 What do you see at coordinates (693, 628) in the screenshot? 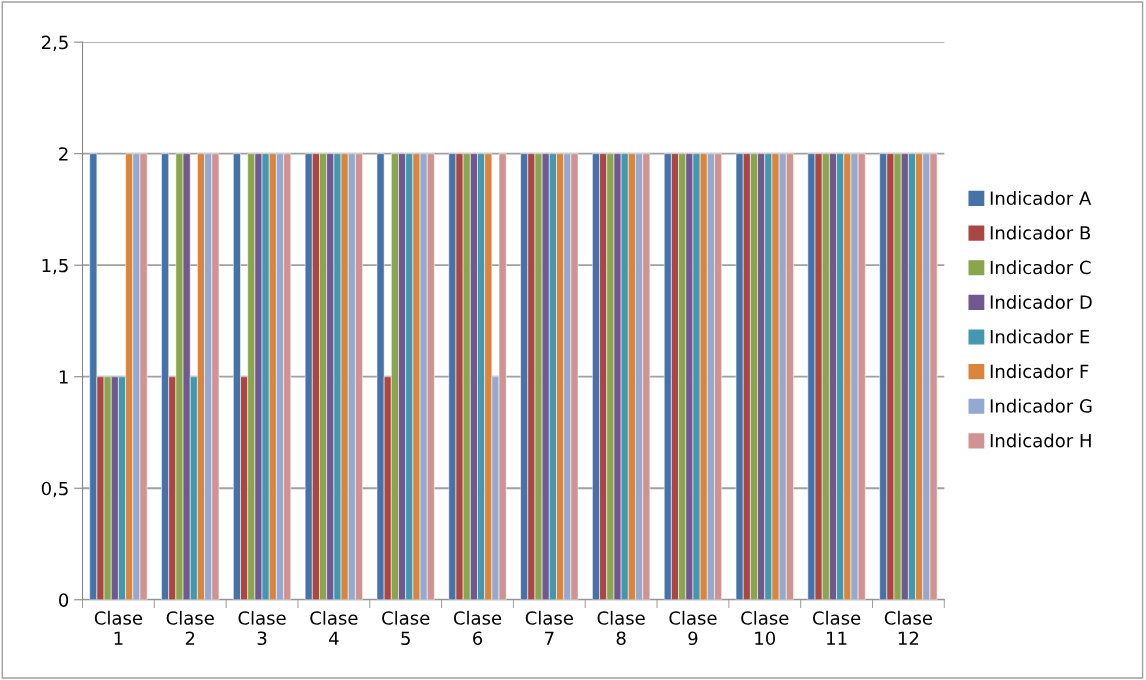
I see `x-tick-label: Clase 9` at bounding box center [693, 628].